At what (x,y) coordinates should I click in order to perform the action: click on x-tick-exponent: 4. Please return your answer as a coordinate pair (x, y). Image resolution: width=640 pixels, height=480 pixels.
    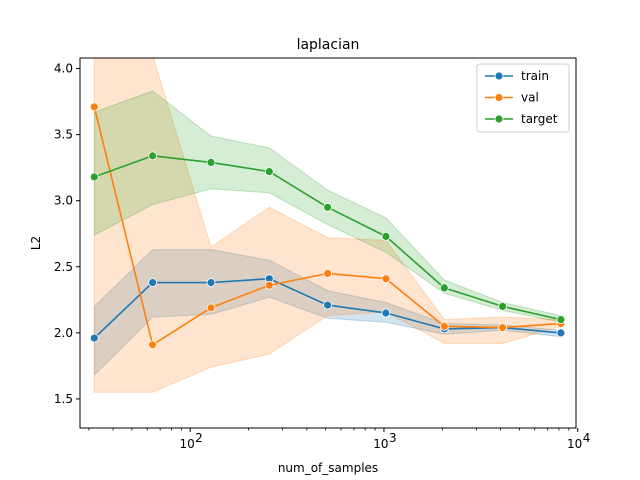
    Looking at the image, I should click on (587, 438).